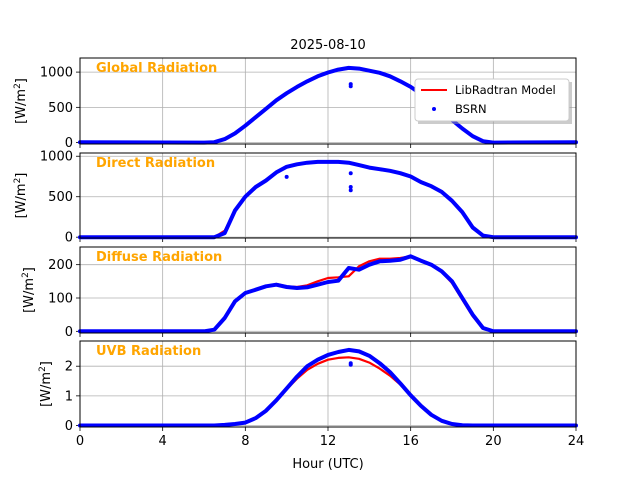 The width and height of the screenshot is (640, 484). I want to click on panel-title: UVB Radiation, so click(148, 351).